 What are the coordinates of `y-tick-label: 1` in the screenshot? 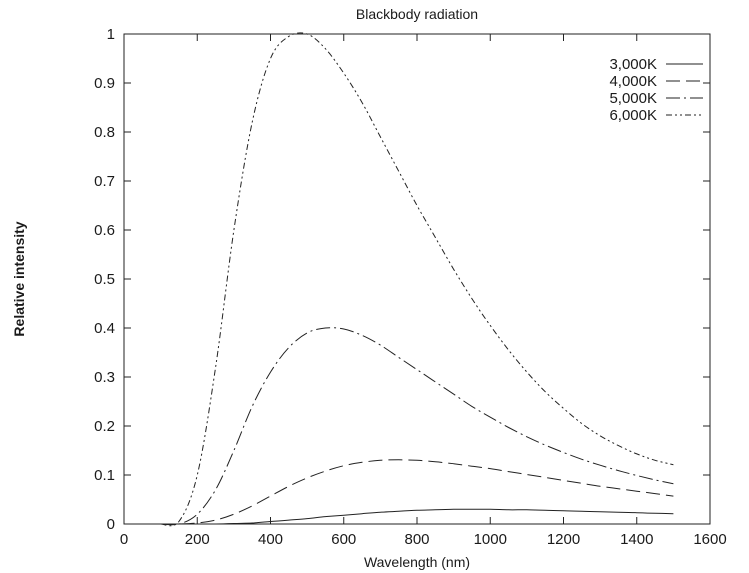 It's located at (111, 34).